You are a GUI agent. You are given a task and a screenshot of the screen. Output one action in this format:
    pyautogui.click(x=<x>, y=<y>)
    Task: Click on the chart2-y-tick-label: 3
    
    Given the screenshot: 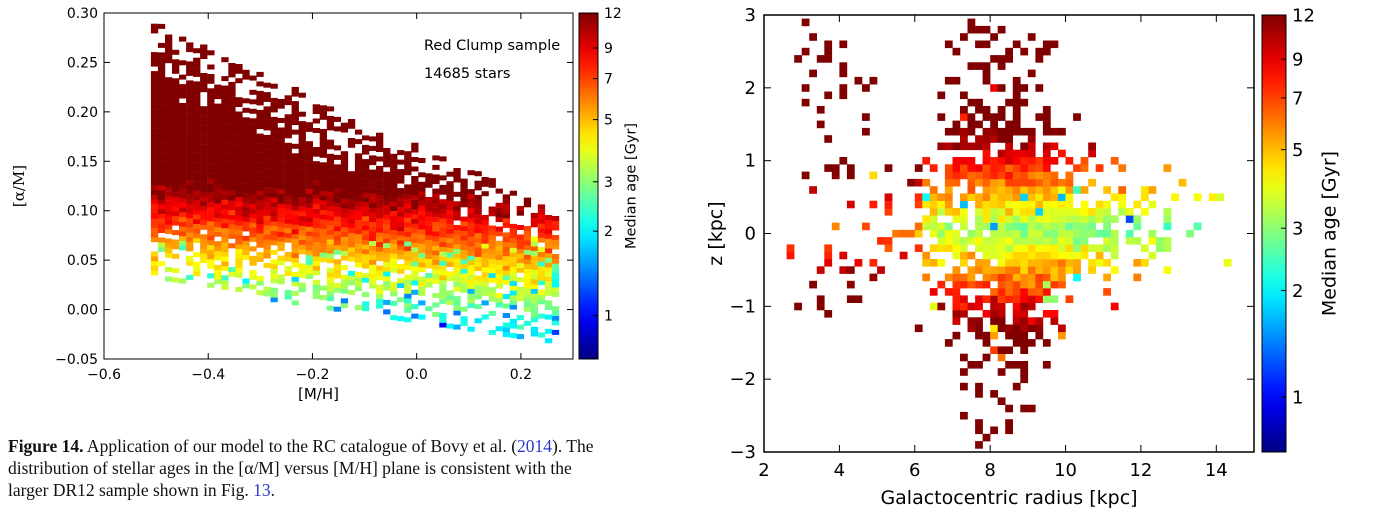 What is the action you would take?
    pyautogui.click(x=750, y=15)
    